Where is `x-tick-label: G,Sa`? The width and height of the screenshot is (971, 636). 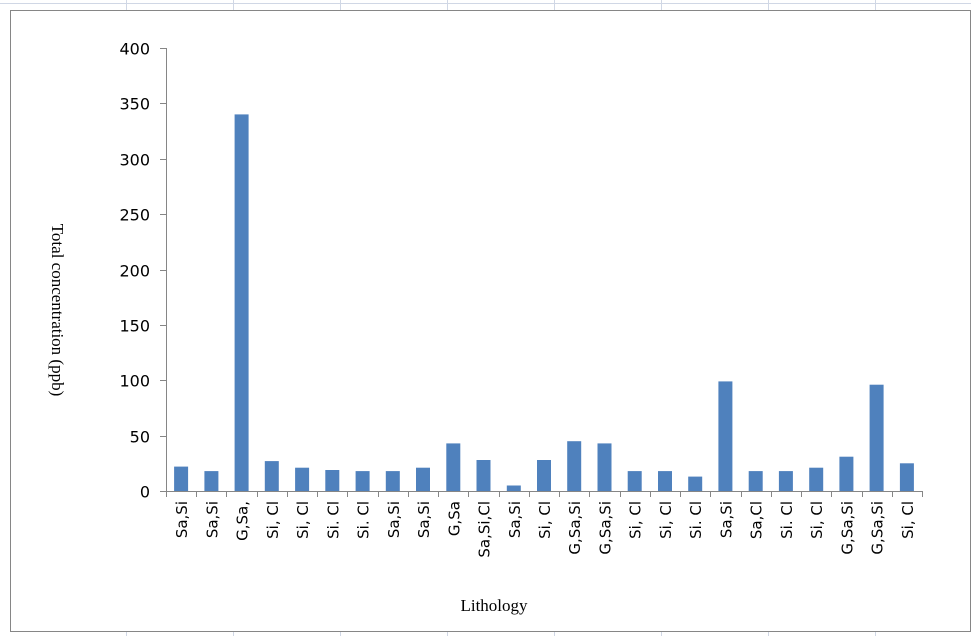 x-tick-label: G,Sa is located at coordinates (454, 518).